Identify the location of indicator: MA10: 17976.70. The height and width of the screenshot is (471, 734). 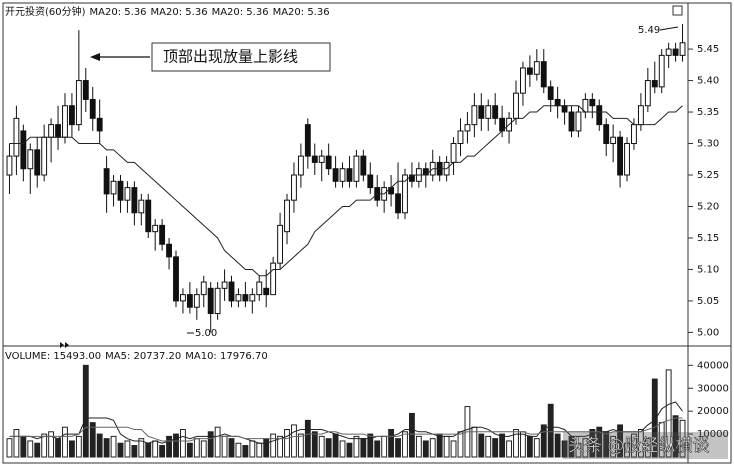
(226, 356).